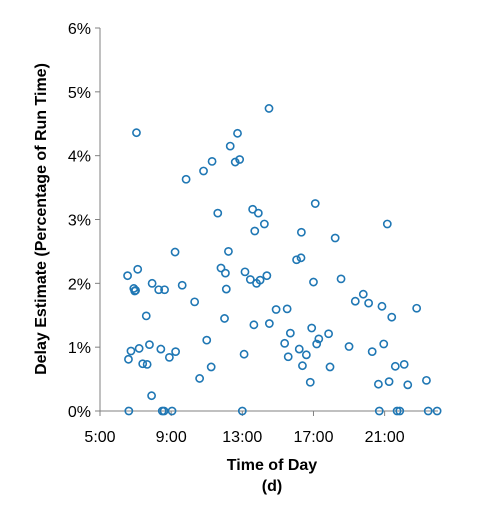  Describe the element at coordinates (79, 29) in the screenshot. I see `y-tick-label: 6%` at that location.